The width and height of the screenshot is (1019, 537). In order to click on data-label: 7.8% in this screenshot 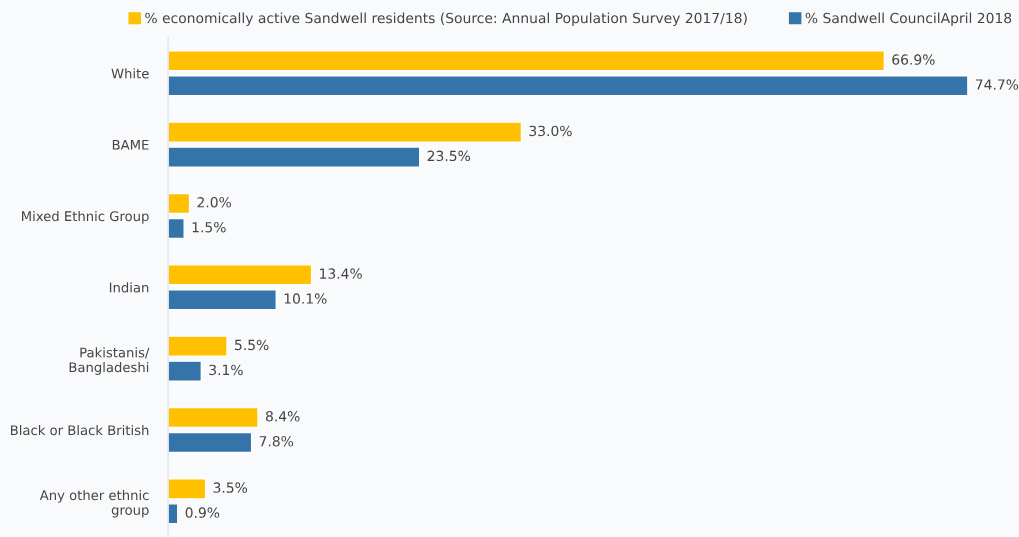, I will do `click(276, 441)`.